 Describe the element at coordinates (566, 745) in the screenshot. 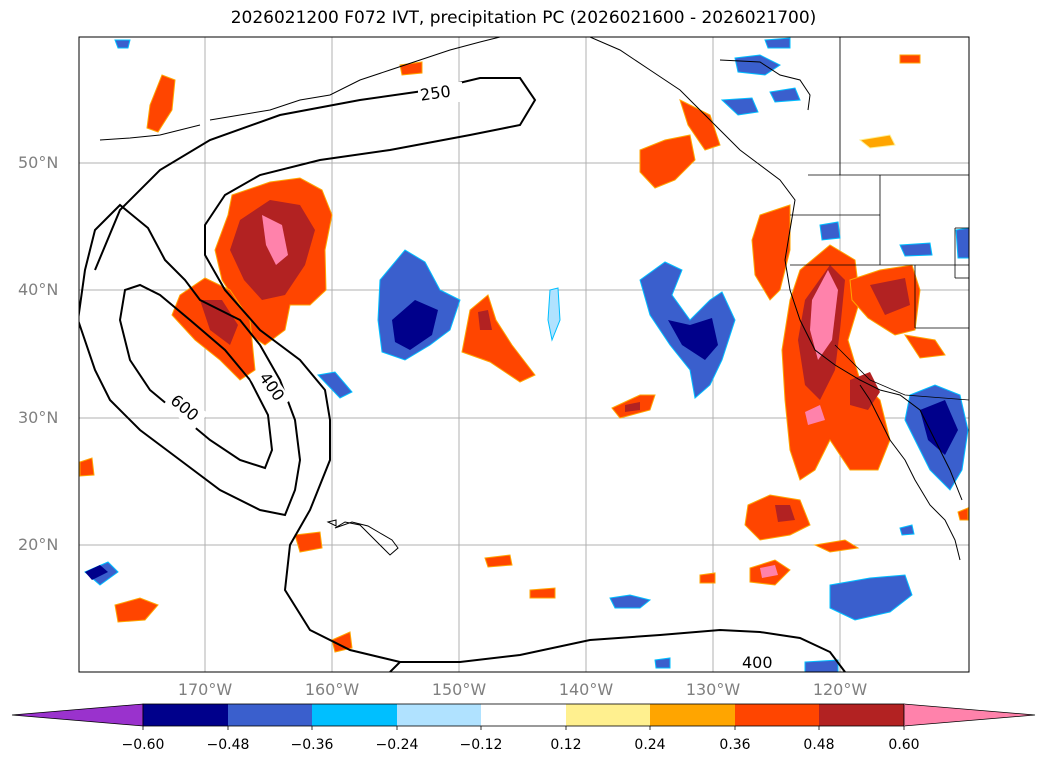

I see `colorbar-tick-label: 0.12` at that location.